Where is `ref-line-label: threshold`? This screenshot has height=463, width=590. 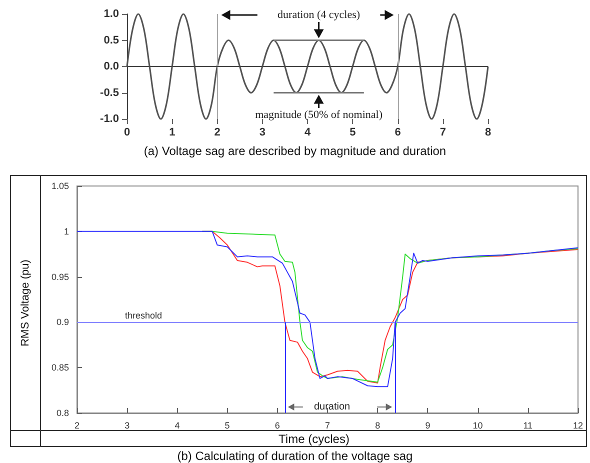
ref-line-label: threshold is located at coordinates (143, 315).